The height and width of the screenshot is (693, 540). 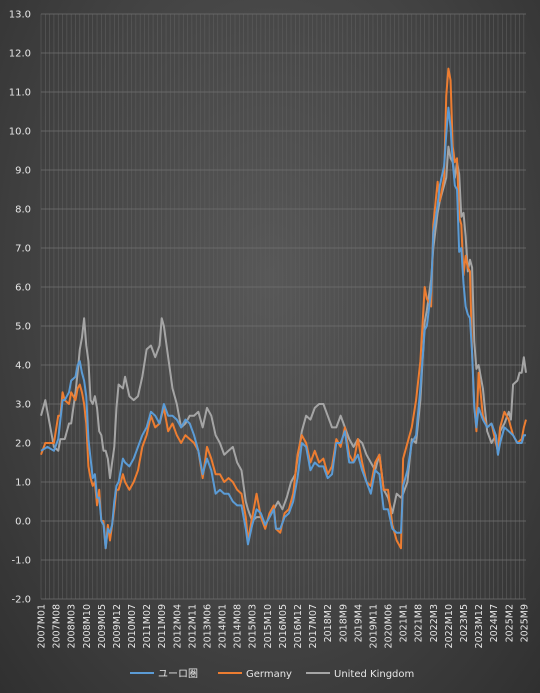 What do you see at coordinates (404, 623) in the screenshot?
I see `x-tick-label: 2021M1` at bounding box center [404, 623].